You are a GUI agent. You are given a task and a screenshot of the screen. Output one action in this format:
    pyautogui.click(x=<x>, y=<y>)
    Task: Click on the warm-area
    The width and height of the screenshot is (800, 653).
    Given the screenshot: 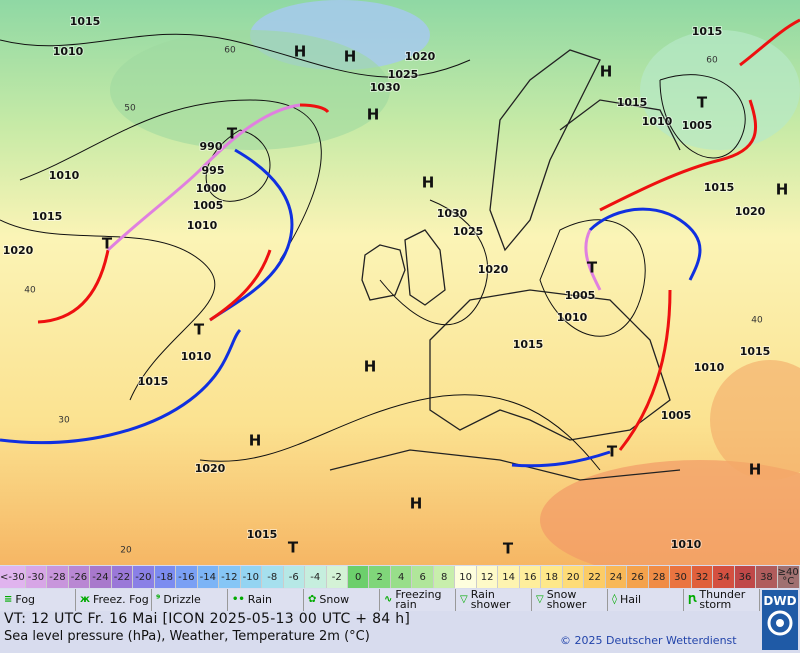 What is the action you would take?
    pyautogui.click(x=755, y=420)
    